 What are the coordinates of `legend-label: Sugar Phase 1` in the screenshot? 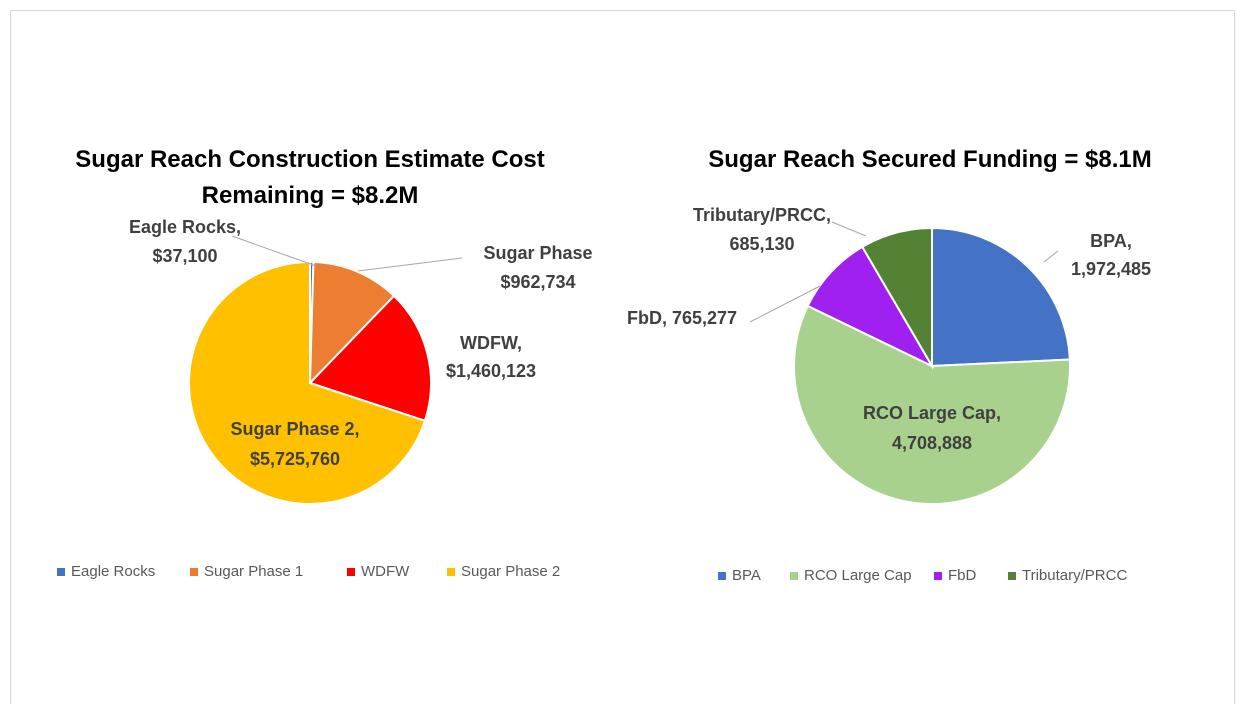 It's located at (253, 571).